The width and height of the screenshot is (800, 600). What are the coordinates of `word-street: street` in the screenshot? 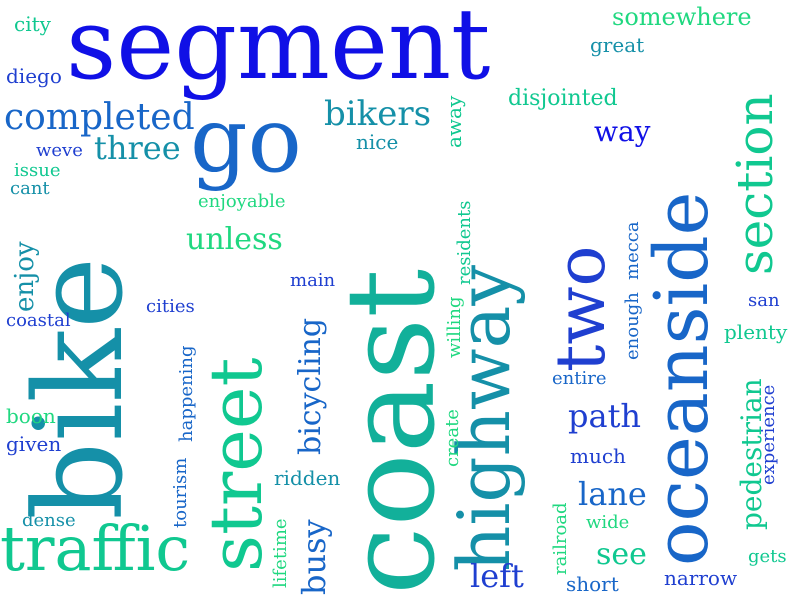 It's located at (236, 464).